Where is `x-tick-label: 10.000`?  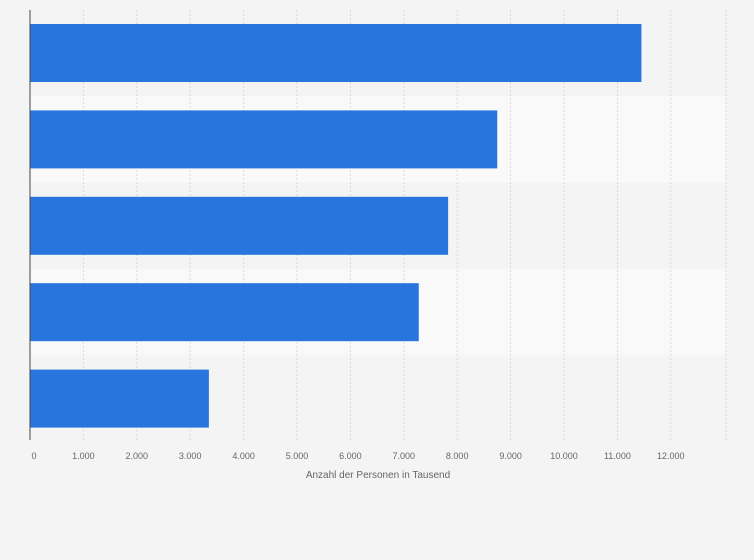 x-tick-label: 10.000 is located at coordinates (564, 456).